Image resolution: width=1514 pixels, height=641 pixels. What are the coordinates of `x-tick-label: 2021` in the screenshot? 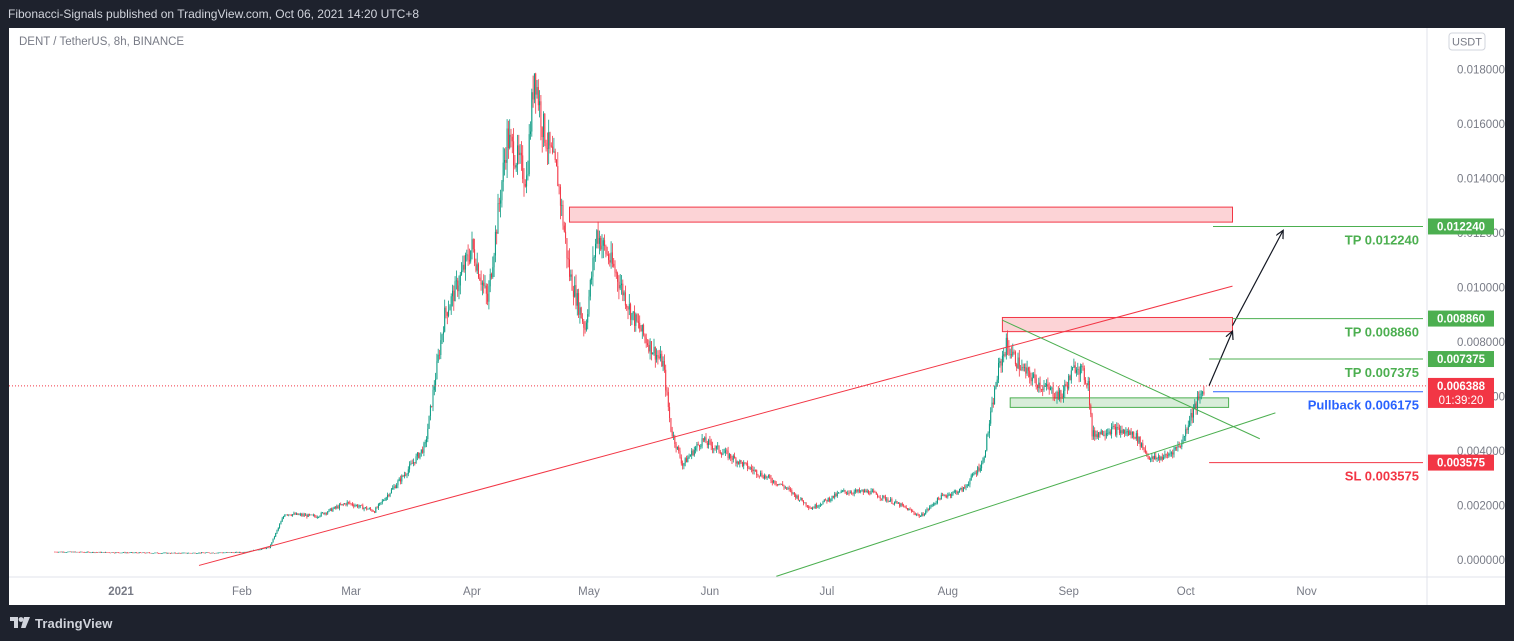 It's located at (121, 592).